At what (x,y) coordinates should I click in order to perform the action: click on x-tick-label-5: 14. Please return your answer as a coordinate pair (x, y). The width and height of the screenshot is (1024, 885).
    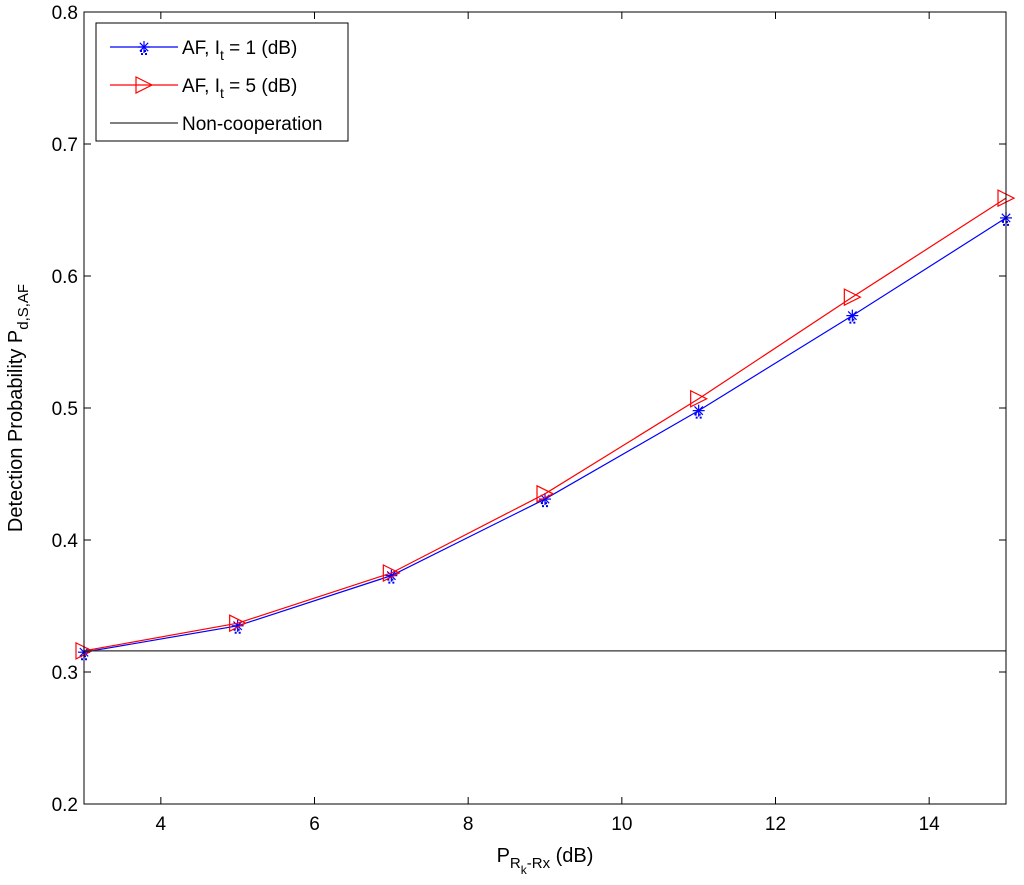
    Looking at the image, I should click on (930, 824).